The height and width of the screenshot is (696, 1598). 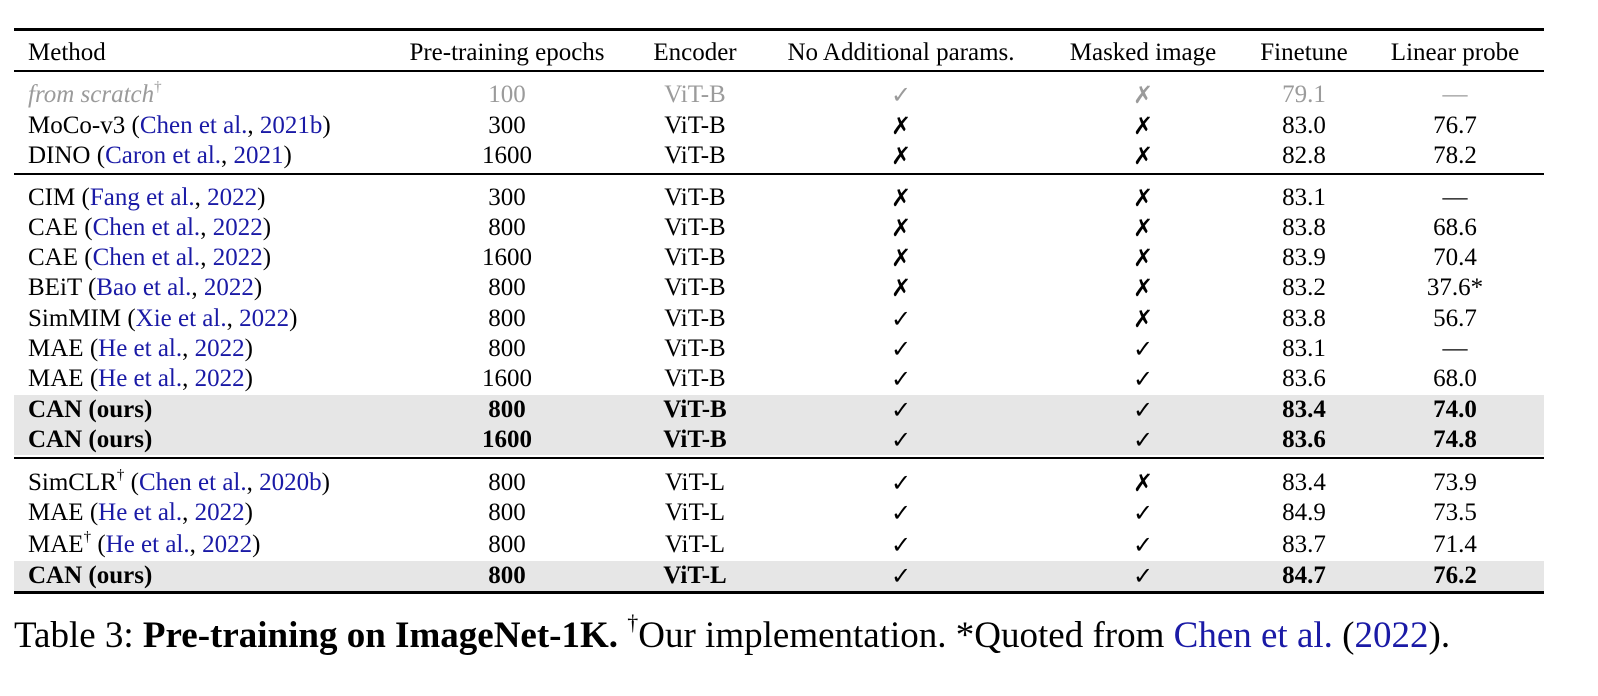 What do you see at coordinates (1455, 575) in the screenshot?
I see `linear-probe-cell: 76.2` at bounding box center [1455, 575].